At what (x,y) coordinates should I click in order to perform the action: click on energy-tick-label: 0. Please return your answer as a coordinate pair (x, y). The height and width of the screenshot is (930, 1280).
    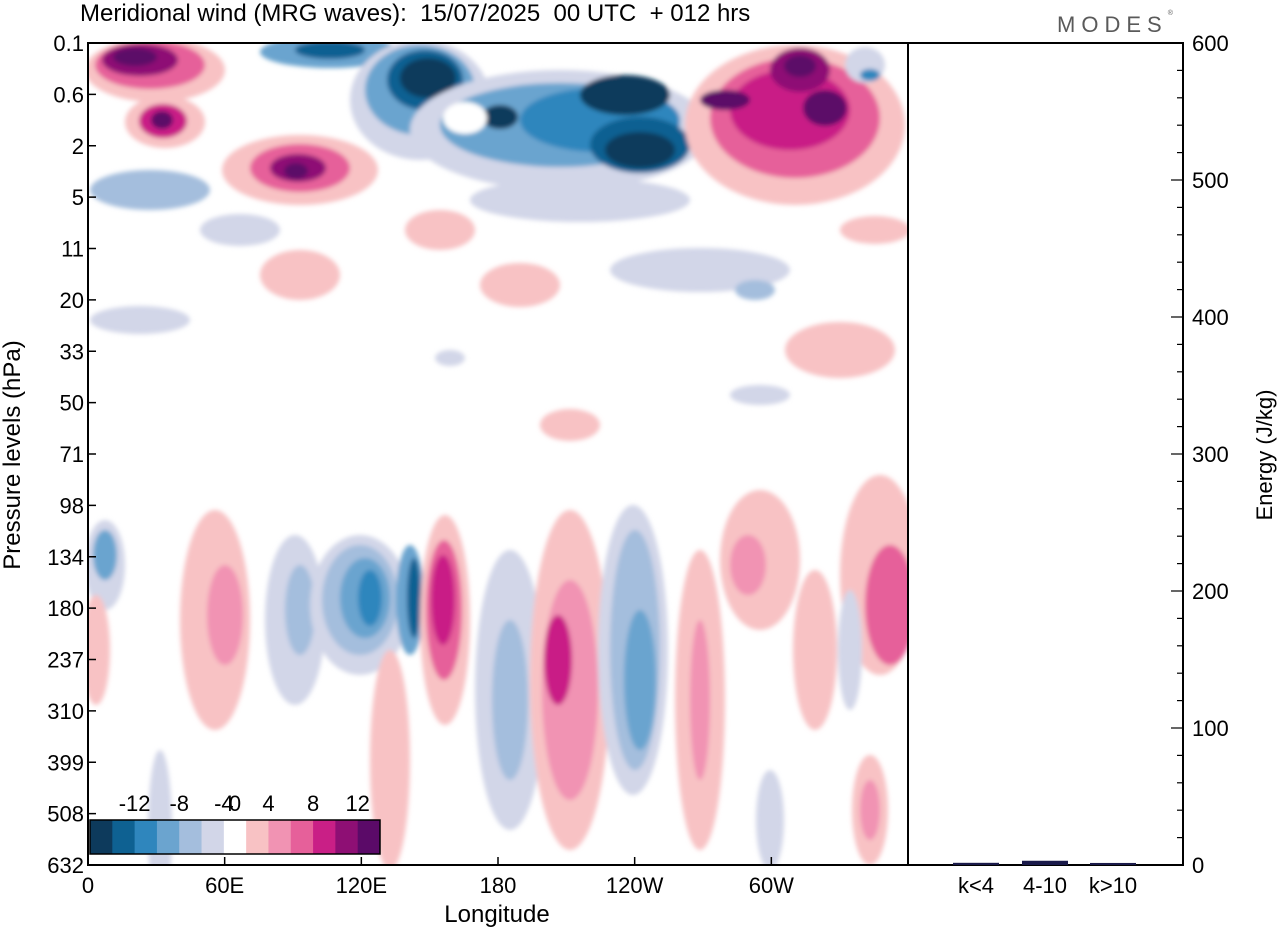
    Looking at the image, I should click on (1198, 865).